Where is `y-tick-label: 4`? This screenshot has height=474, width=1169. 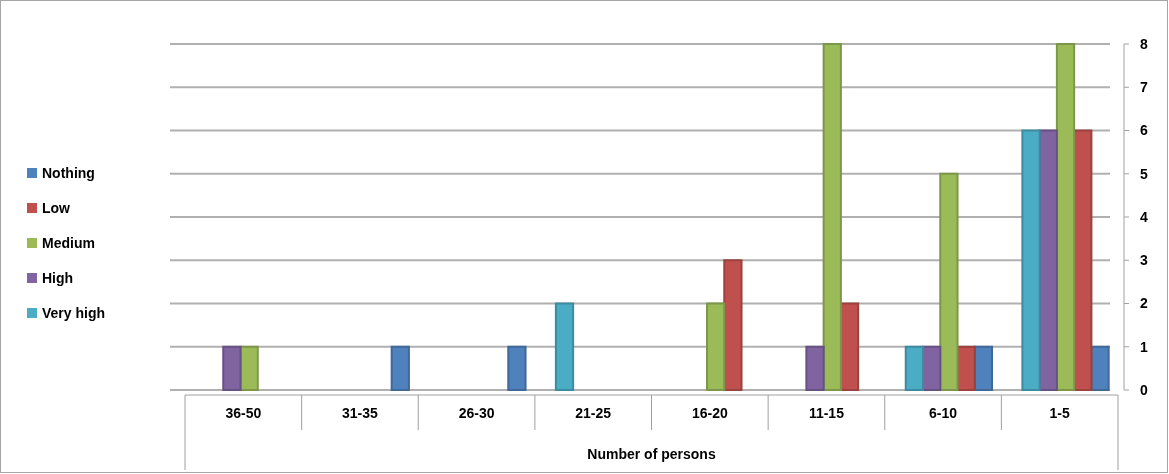
y-tick-label: 4 is located at coordinates (1144, 216).